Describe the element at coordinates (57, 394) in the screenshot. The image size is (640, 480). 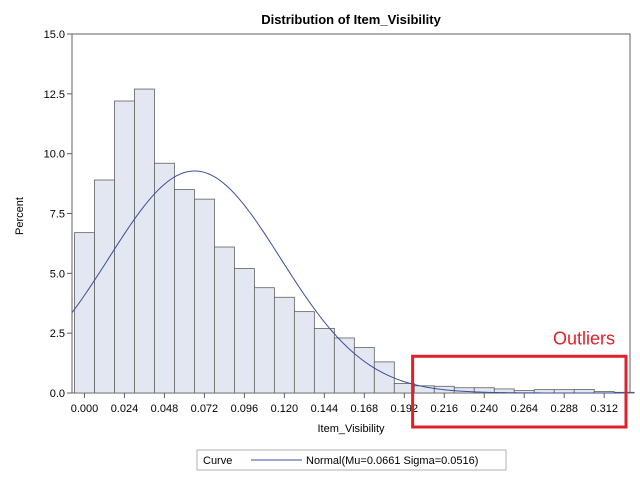
I see `y-tick-label: 0.0` at that location.